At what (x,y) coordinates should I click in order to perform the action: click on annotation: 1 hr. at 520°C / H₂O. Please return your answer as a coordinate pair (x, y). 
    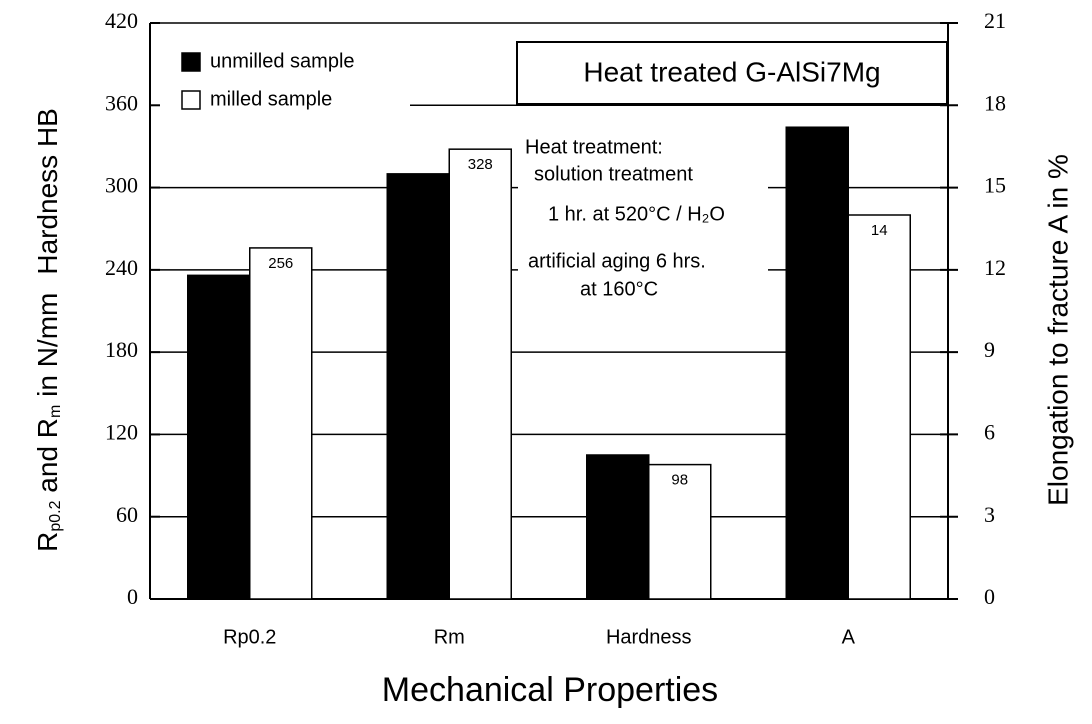
    Looking at the image, I should click on (636, 214).